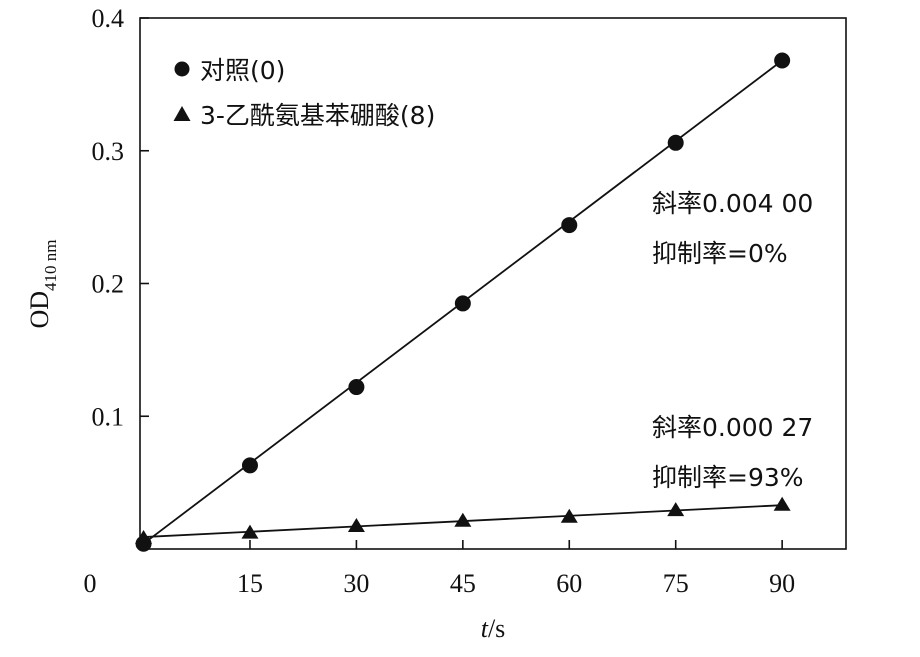  I want to click on x-axis-label: t/s, so click(493, 628).